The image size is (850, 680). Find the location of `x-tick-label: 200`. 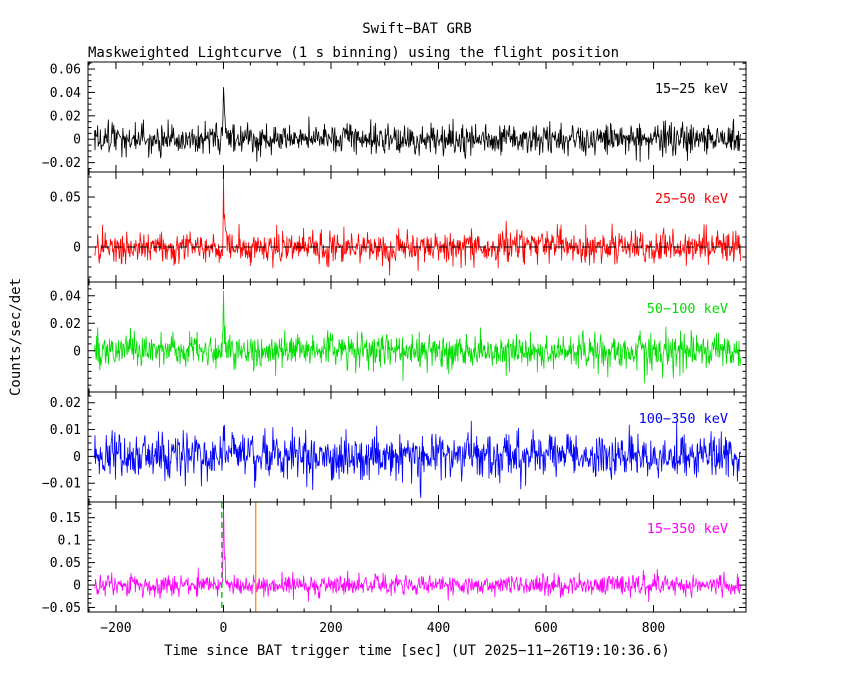

x-tick-label: 200 is located at coordinates (330, 628).